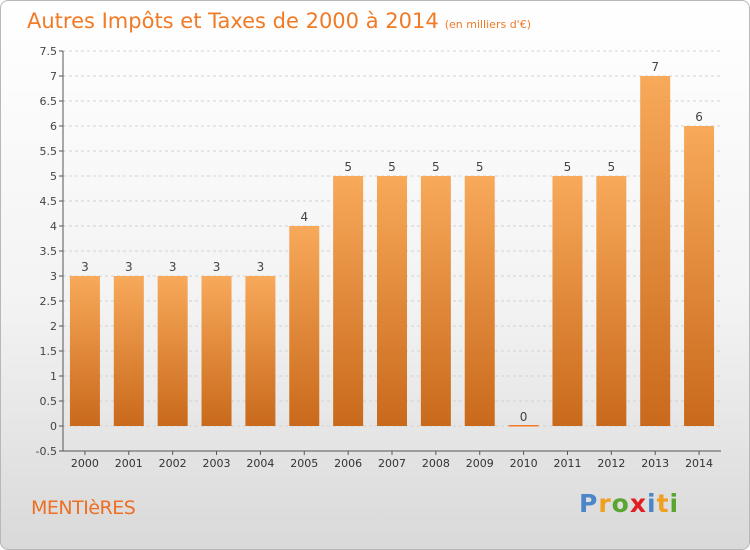  Describe the element at coordinates (524, 463) in the screenshot. I see `x-tick-label: 2010` at that location.